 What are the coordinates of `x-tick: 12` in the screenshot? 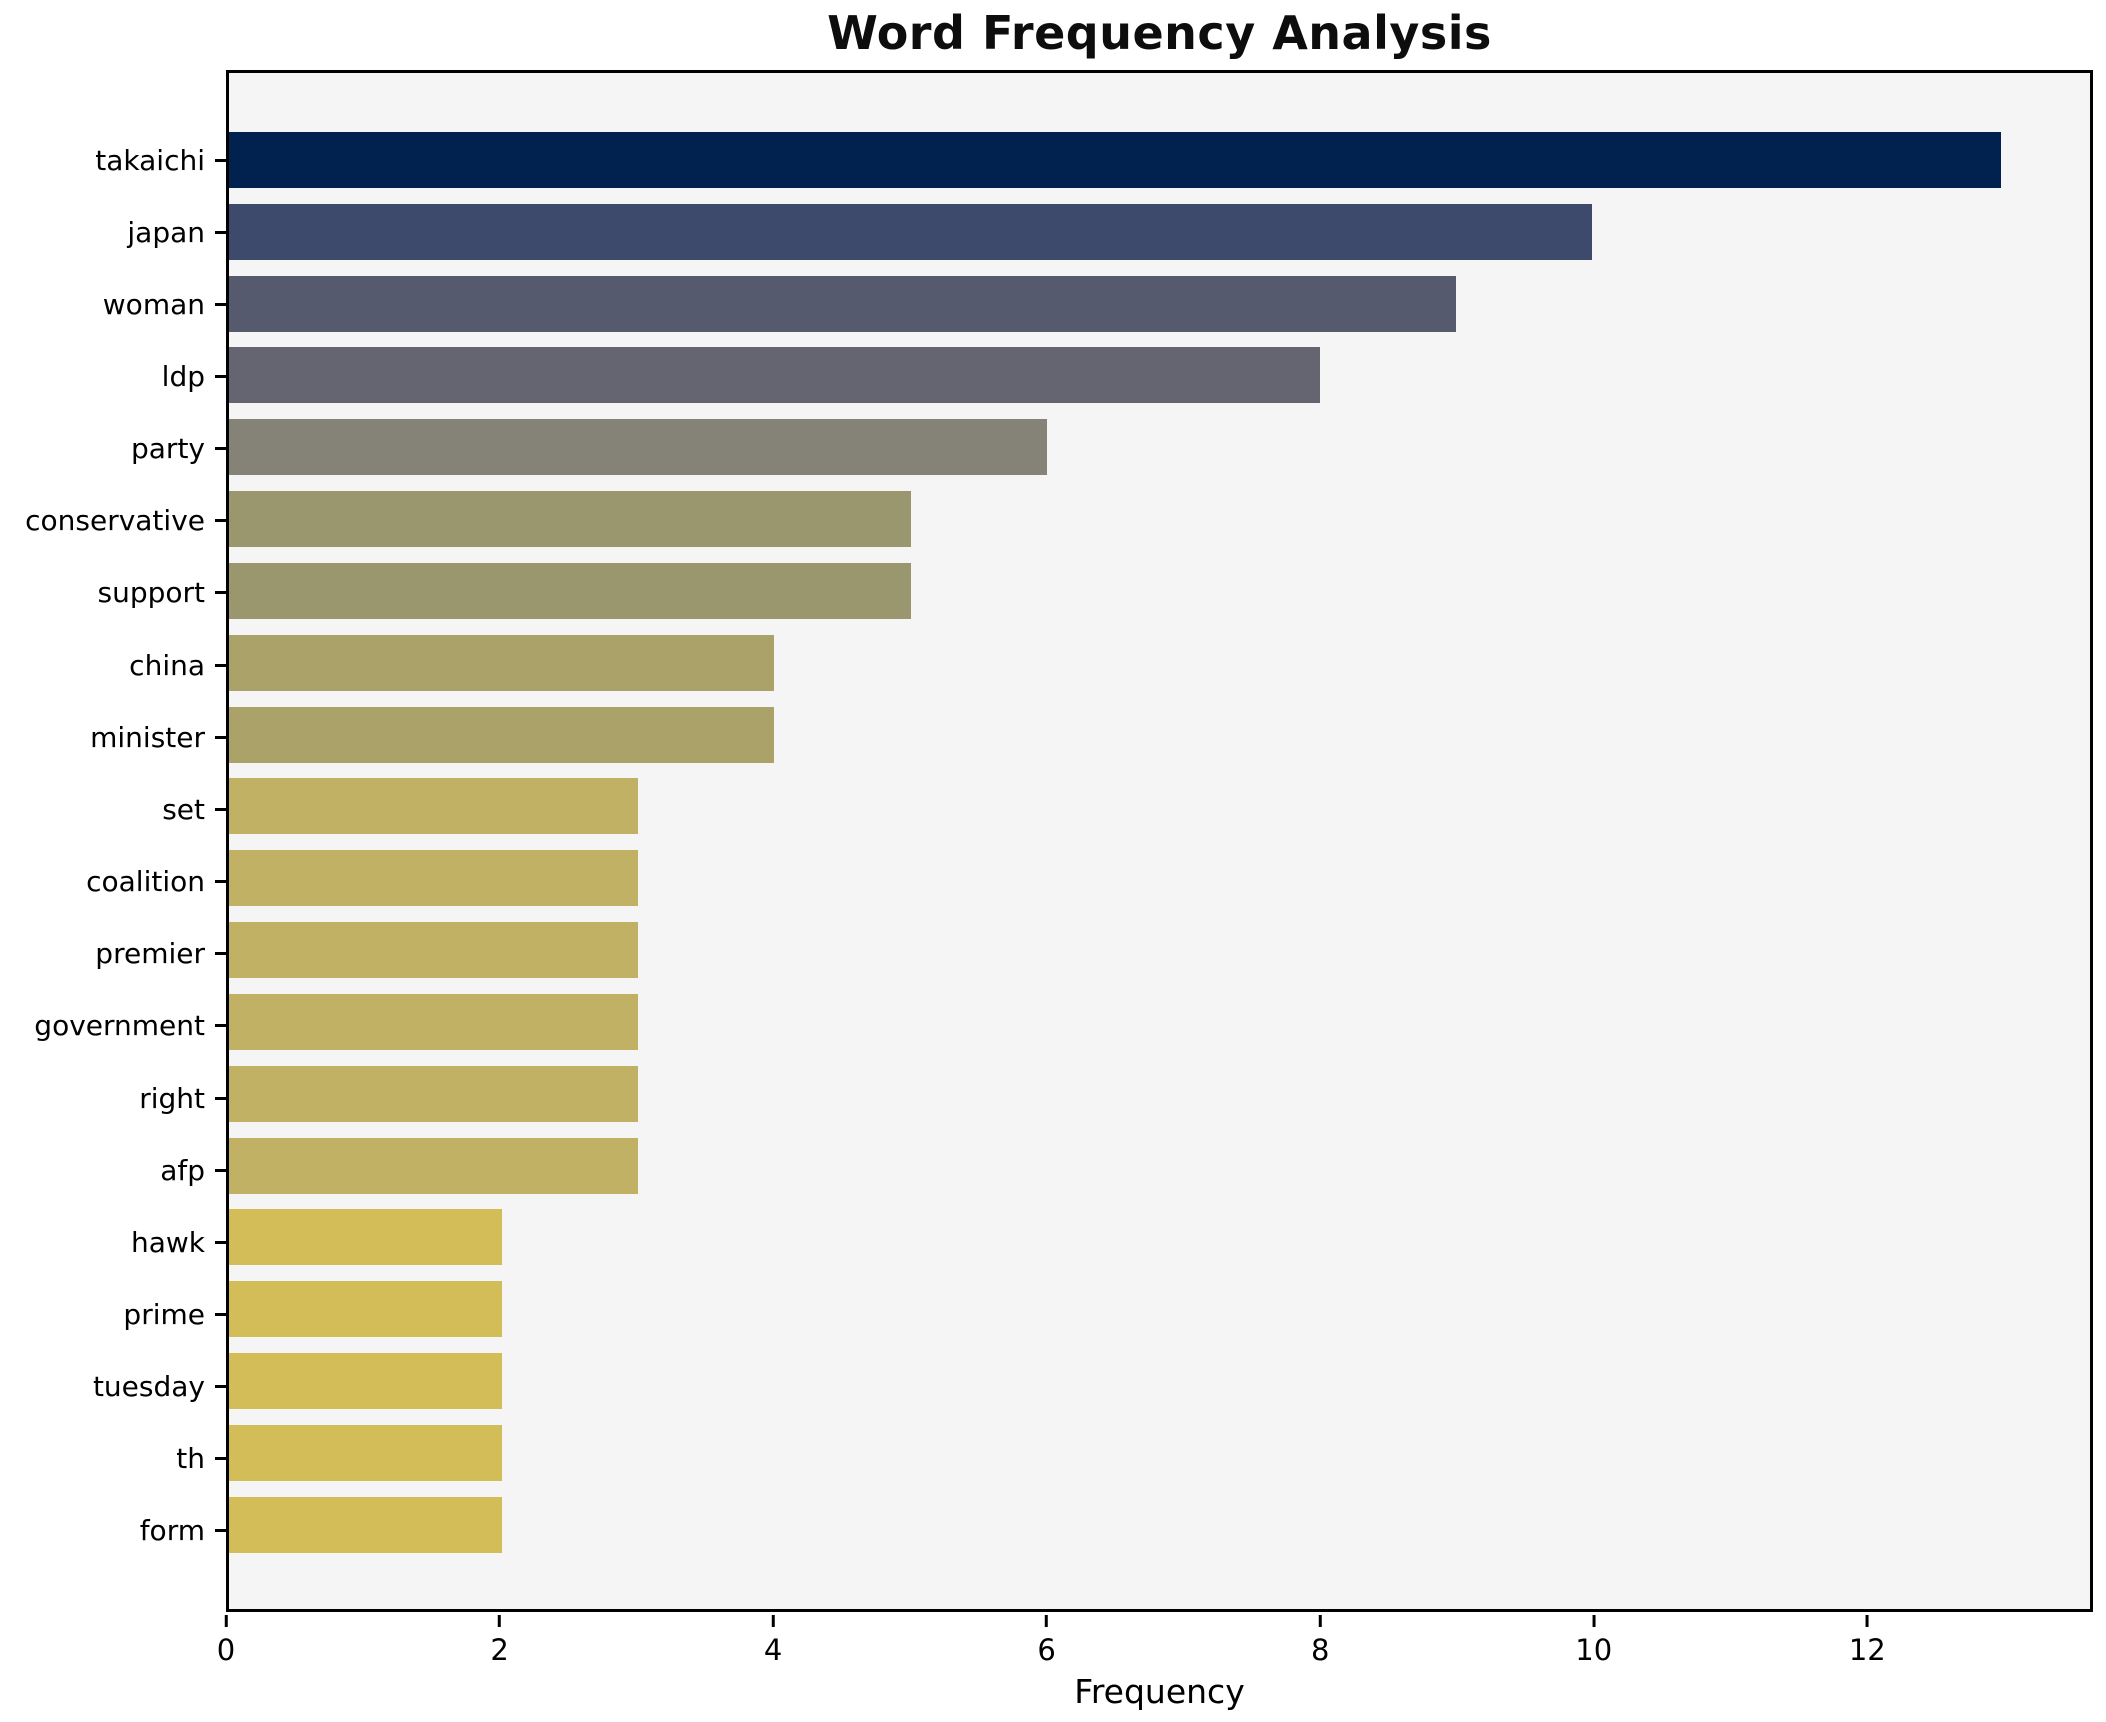 It's located at (1867, 1641).